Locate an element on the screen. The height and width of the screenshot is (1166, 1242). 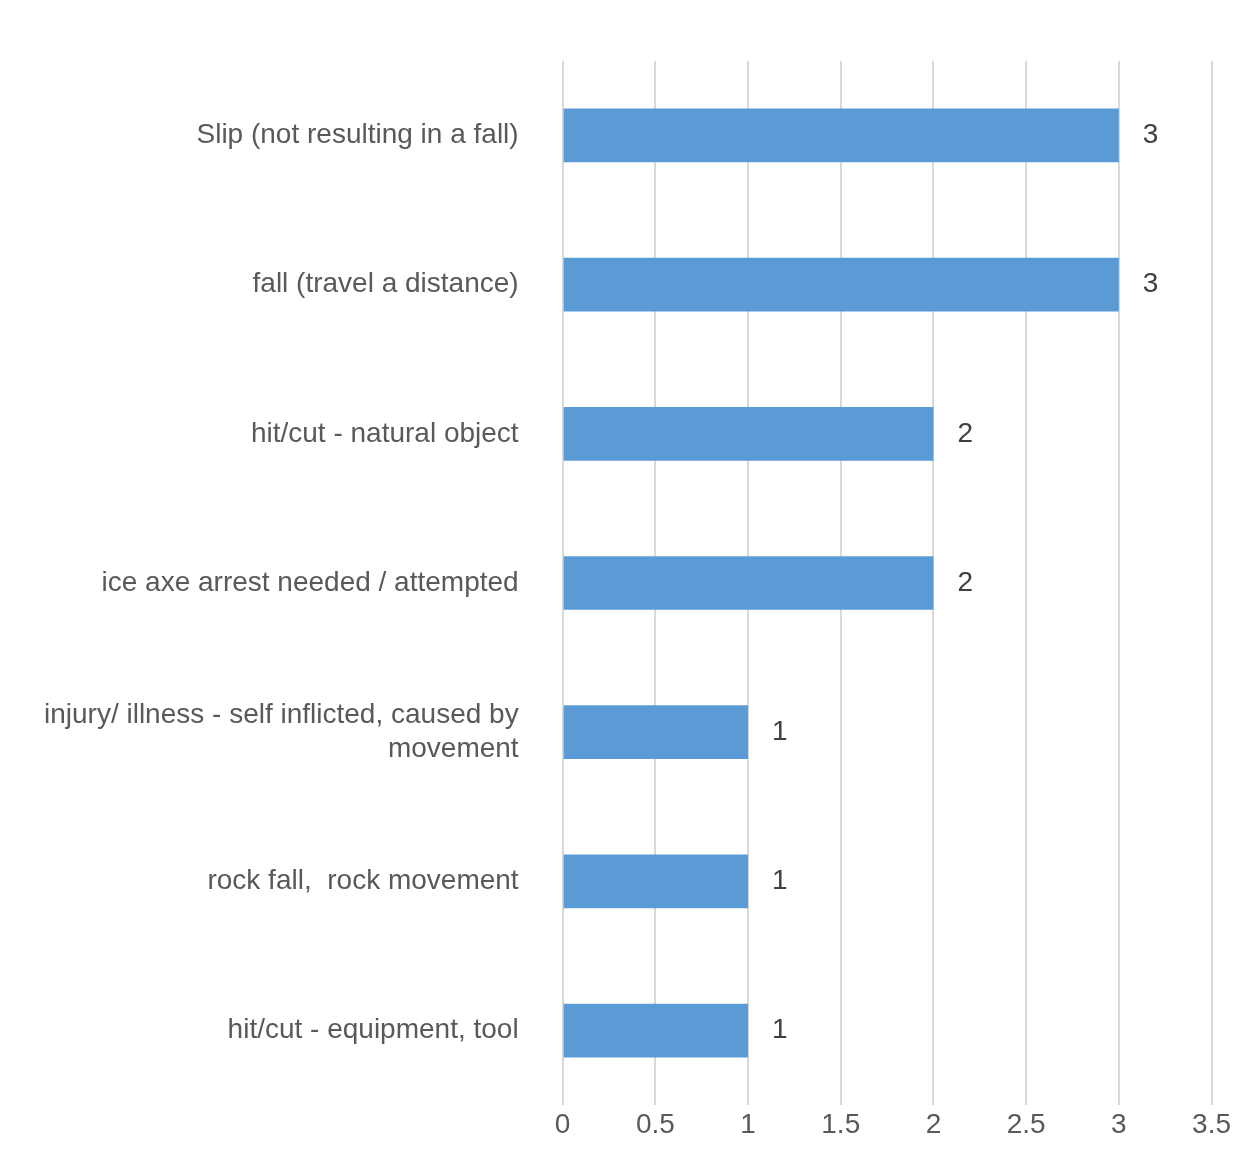
y-tick-label: Slip (not resulting in a fall) is located at coordinates (357, 134).